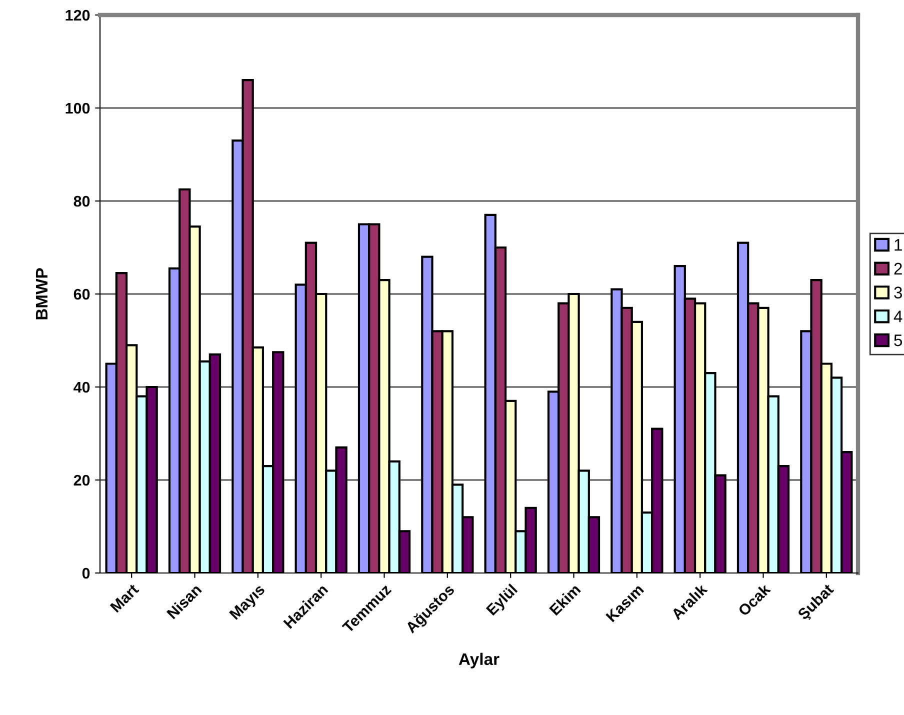 The height and width of the screenshot is (715, 904). I want to click on x-axis-title: Aylar, so click(479, 660).